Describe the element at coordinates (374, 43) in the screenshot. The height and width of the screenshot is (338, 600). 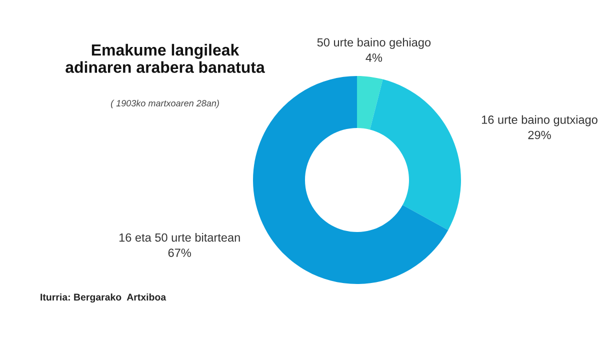
I see `slice-label: 50 urte baino gehiago` at that location.